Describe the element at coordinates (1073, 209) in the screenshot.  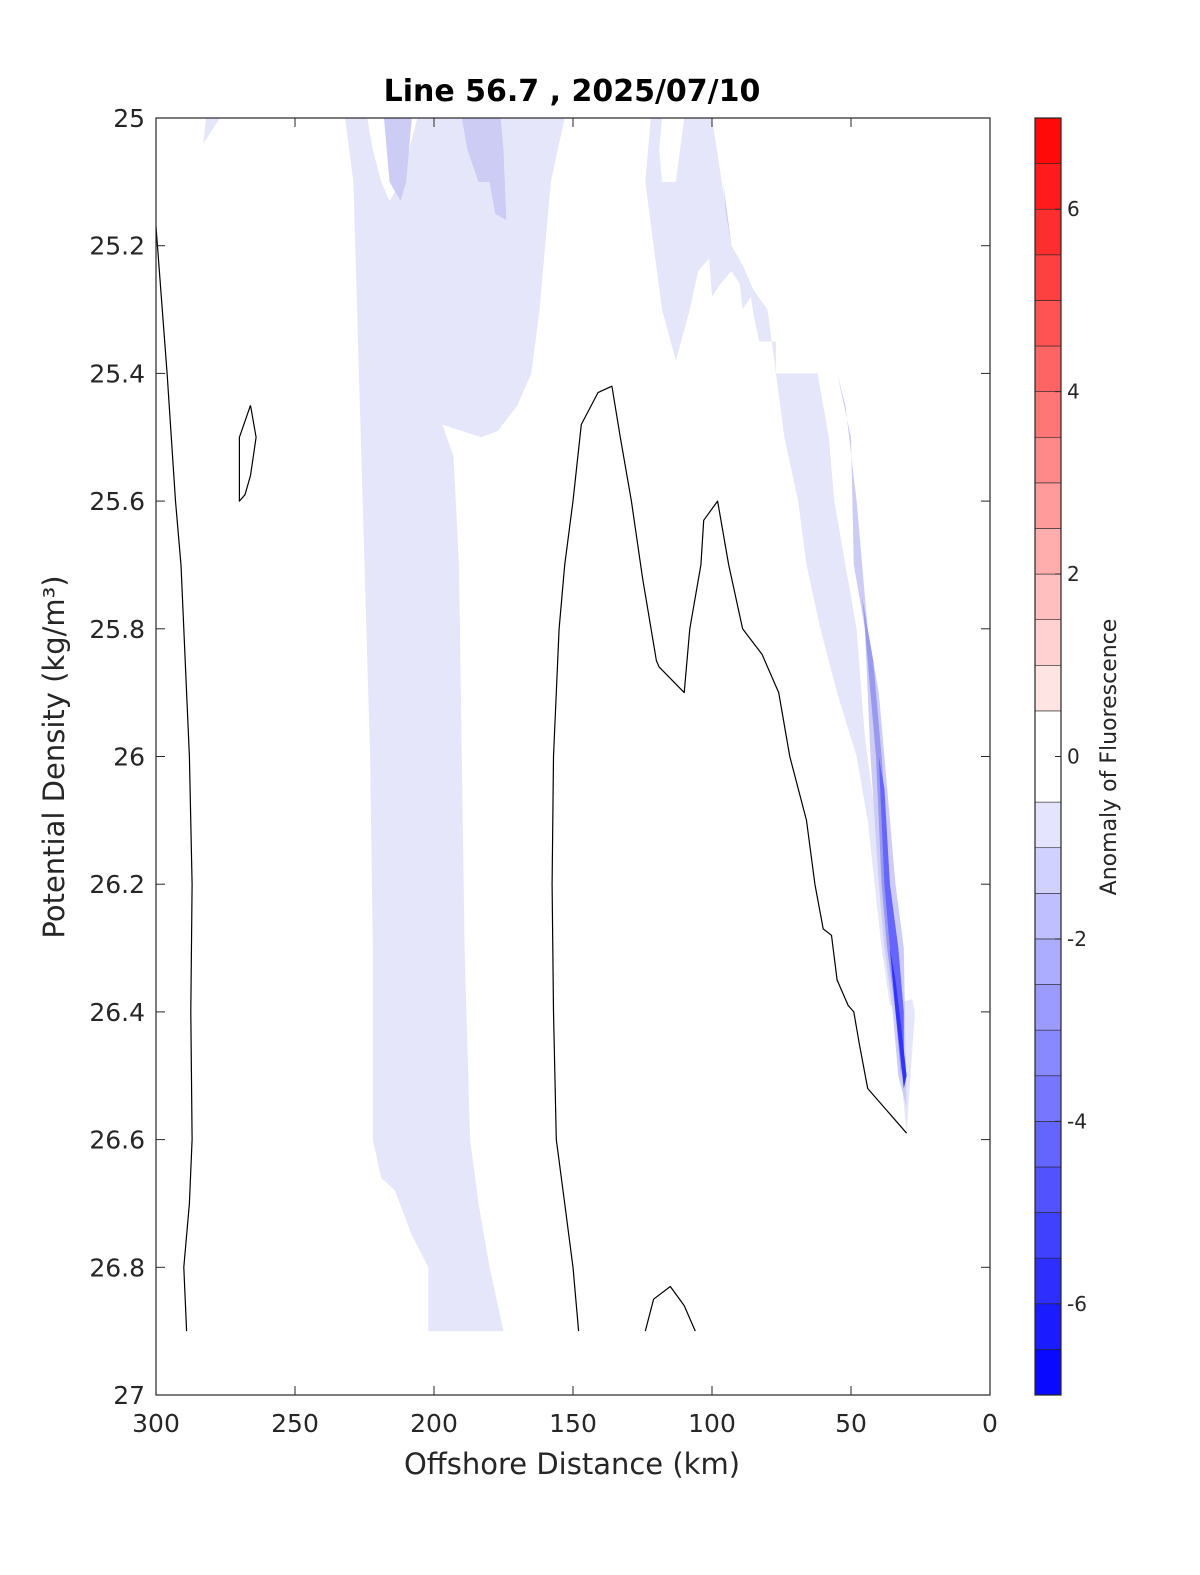
I see `colorbar-tick-label: 6` at that location.